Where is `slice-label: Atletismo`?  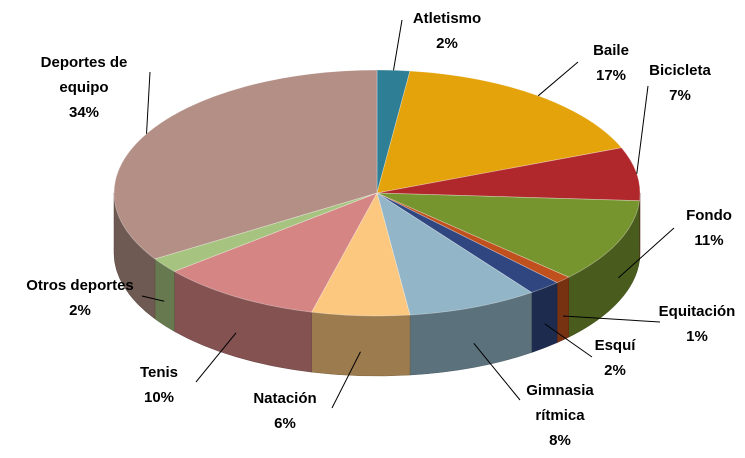
slice-label: Atletismo is located at coordinates (447, 18).